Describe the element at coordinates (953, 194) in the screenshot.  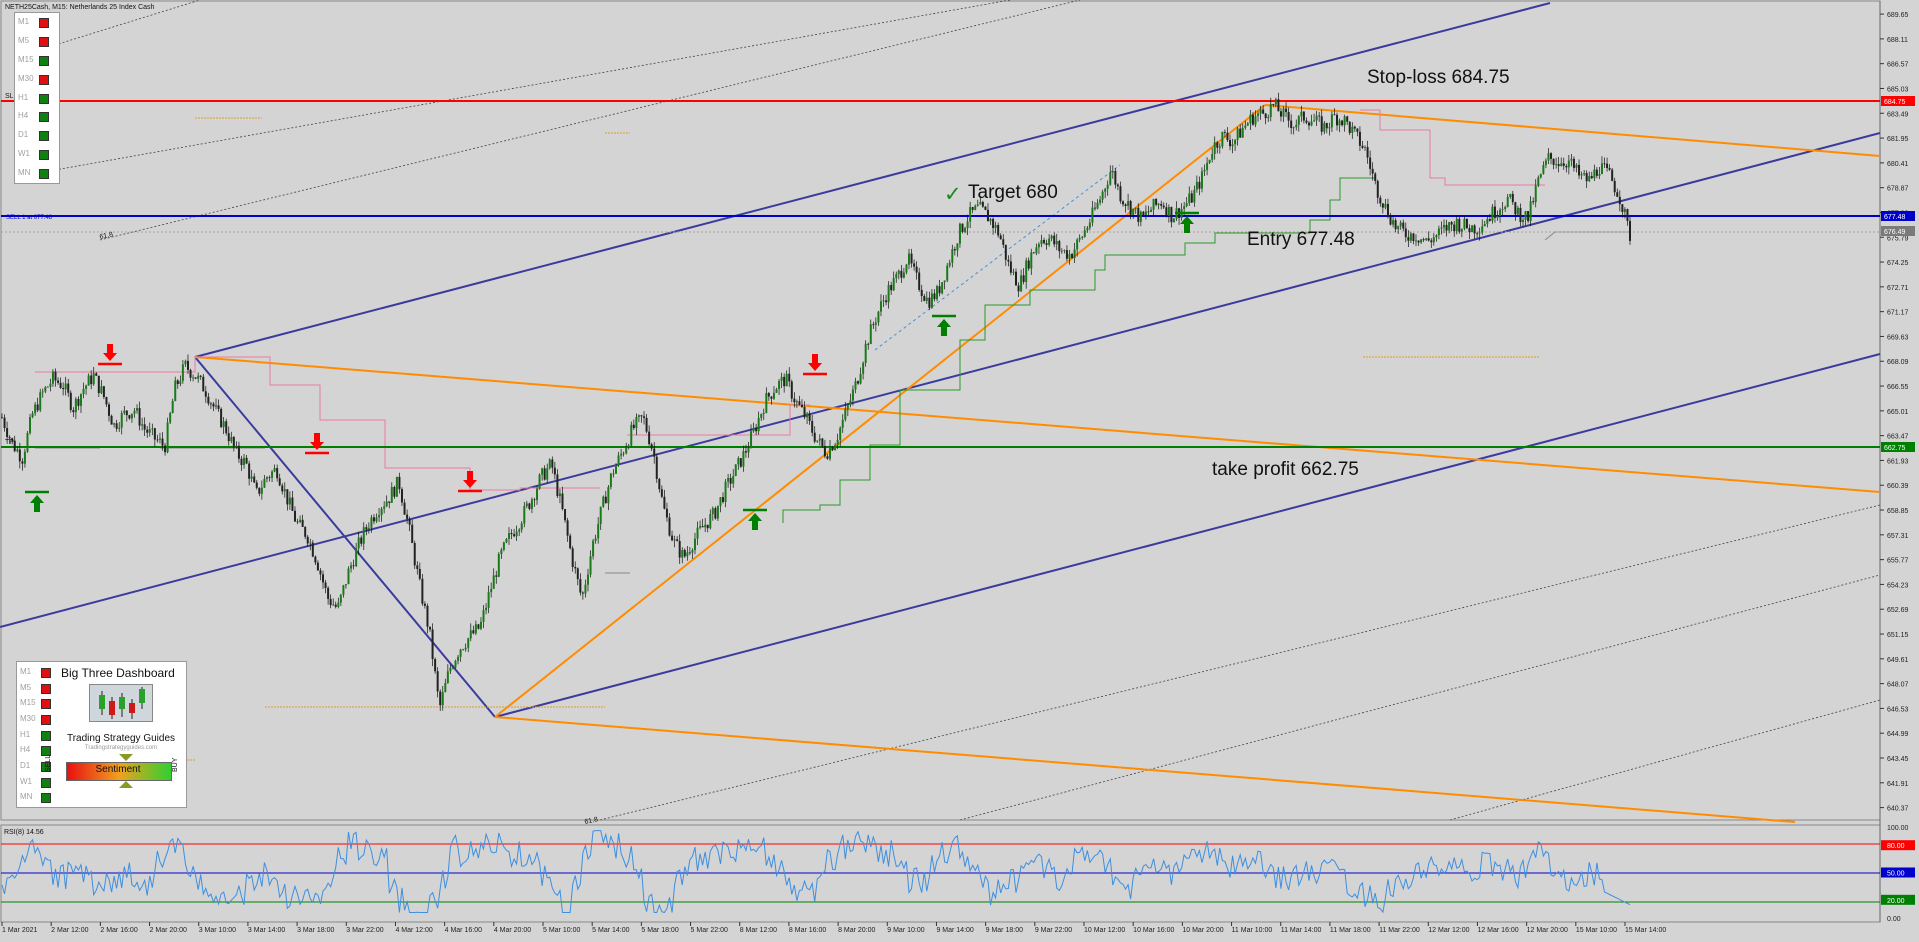
I see `check-icon: ✓` at that location.